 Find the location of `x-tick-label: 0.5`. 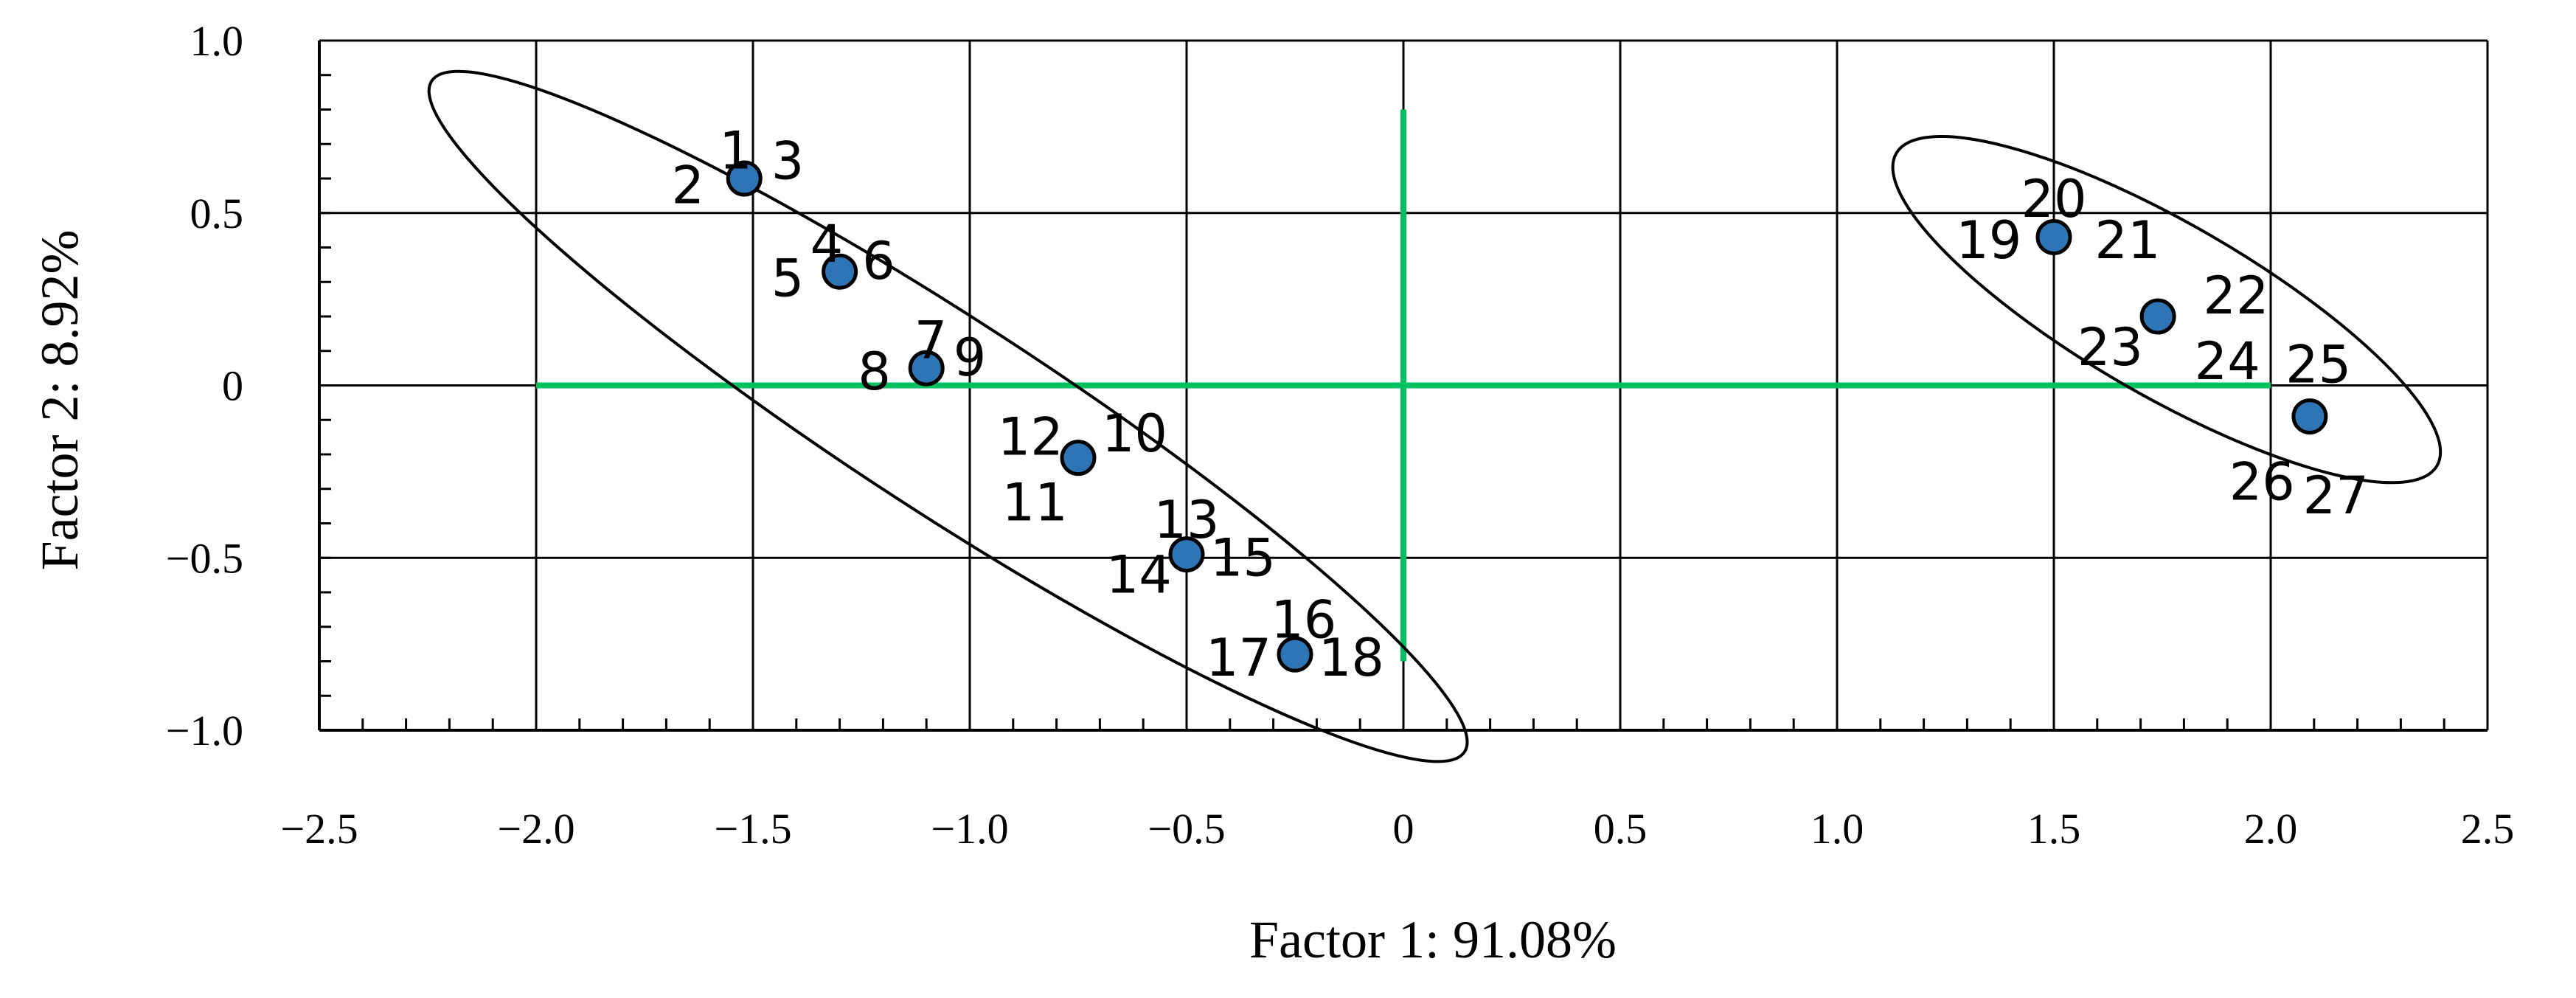

x-tick-label: 0.5 is located at coordinates (1621, 829).